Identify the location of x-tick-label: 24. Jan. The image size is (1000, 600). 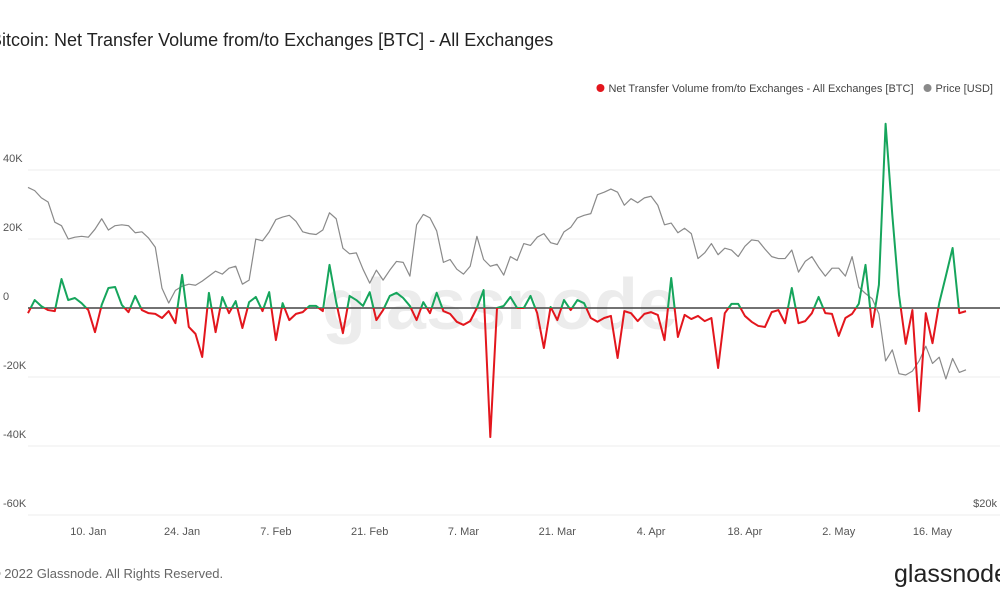
(182, 532).